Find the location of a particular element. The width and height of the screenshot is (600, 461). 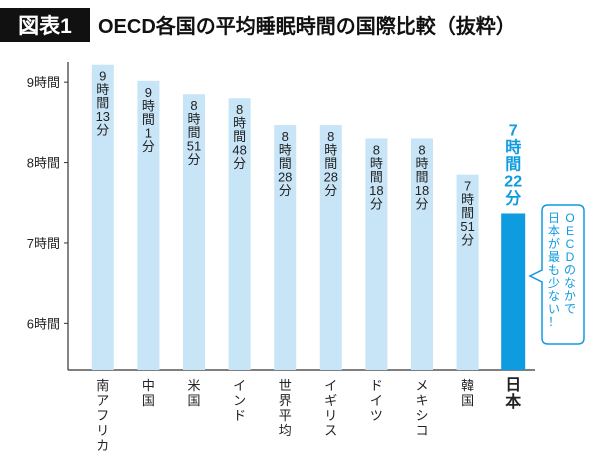

value-label: 9 時間 13 分 is located at coordinates (103, 103).